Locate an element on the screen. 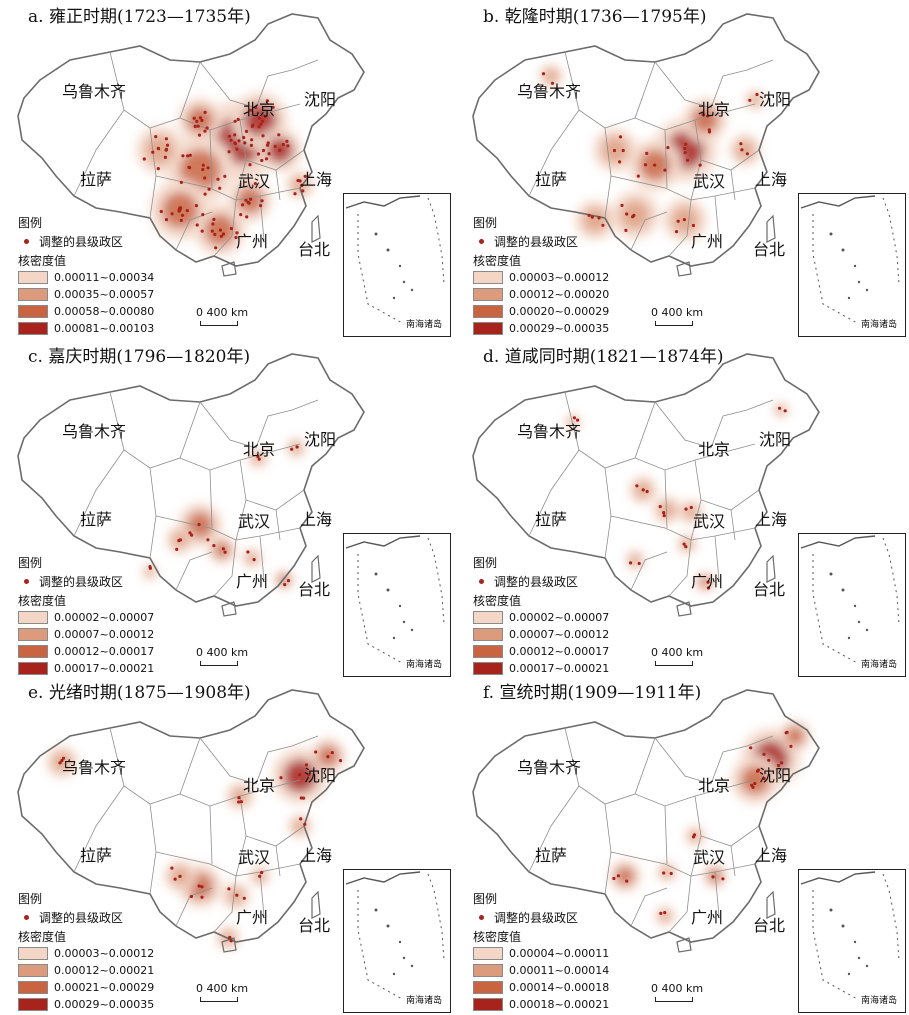 This screenshot has width=909, height=1015. country-border is located at coordinates (191, 480).